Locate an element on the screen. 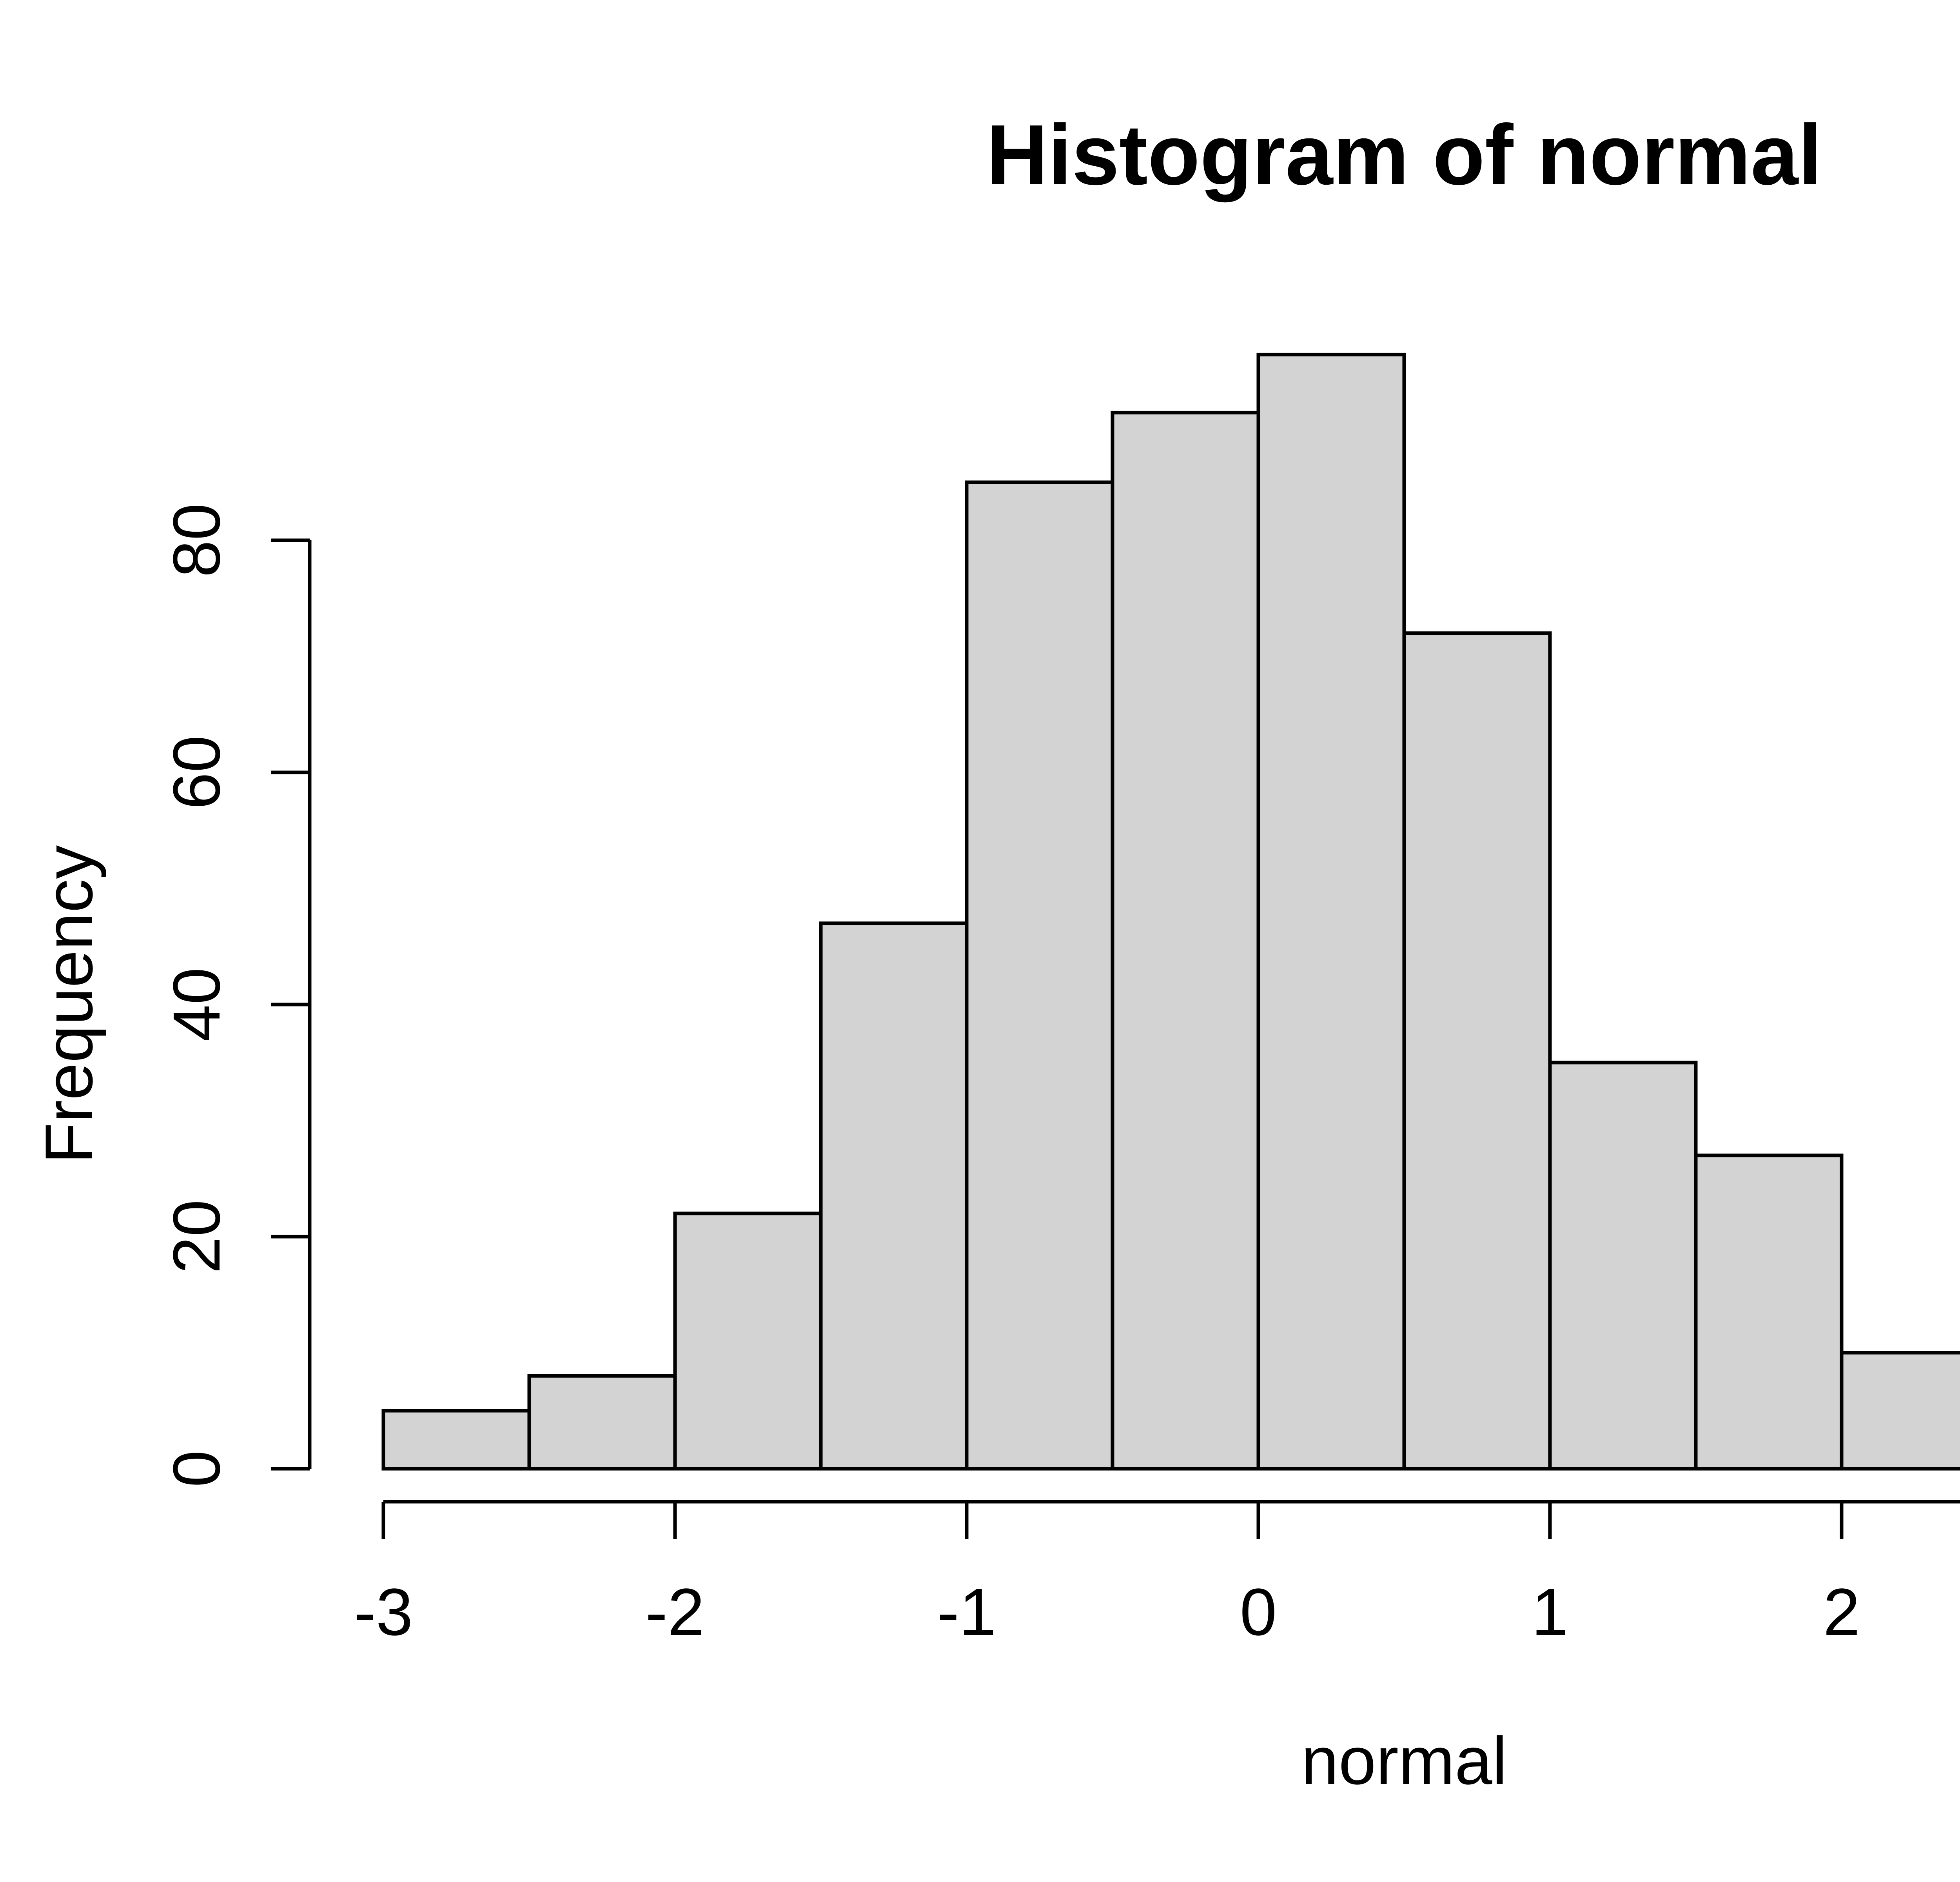 The height and width of the screenshot is (1882, 1960). y-axis: 0 20 40 60 80 is located at coordinates (236, 995).